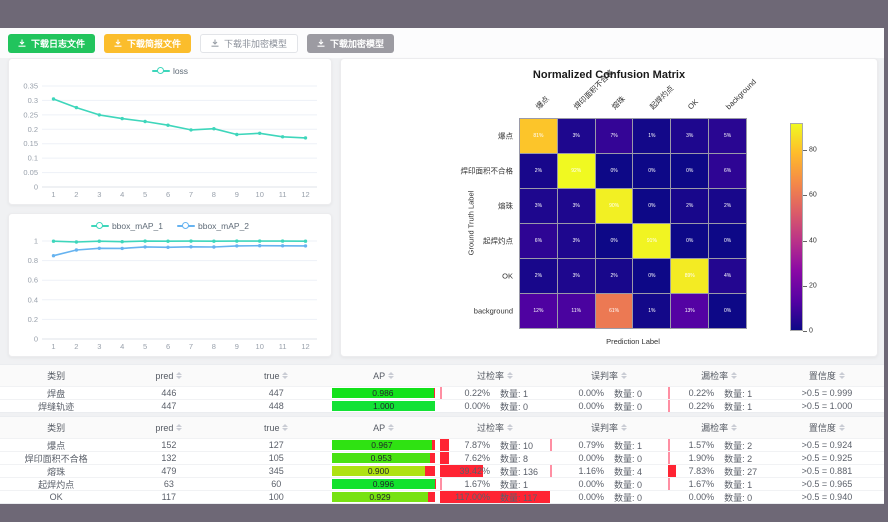  I want to click on header-cell-class: 类别, so click(56, 427).